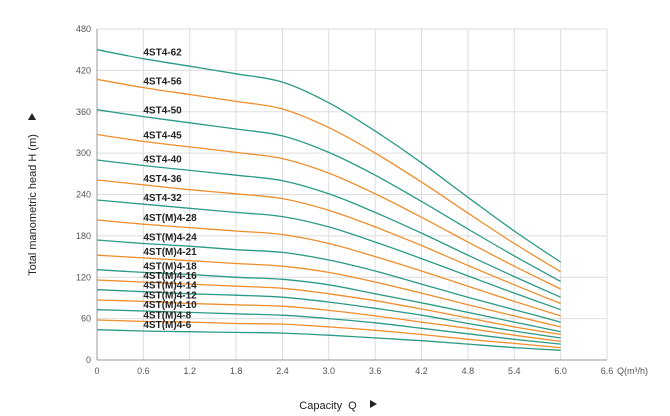 Image resolution: width=670 pixels, height=416 pixels. I want to click on series-label: 4ST(M)4-16, so click(170, 276).